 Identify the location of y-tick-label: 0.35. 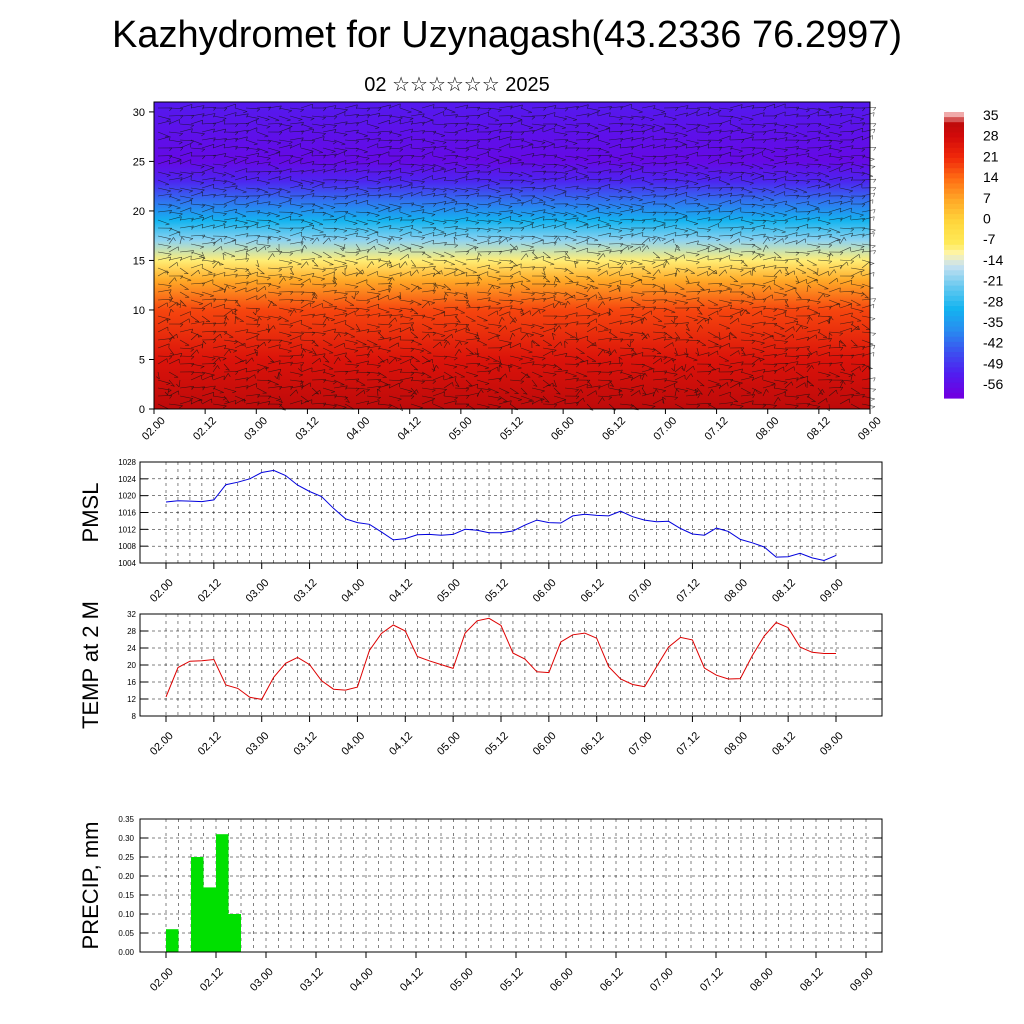
(126, 819).